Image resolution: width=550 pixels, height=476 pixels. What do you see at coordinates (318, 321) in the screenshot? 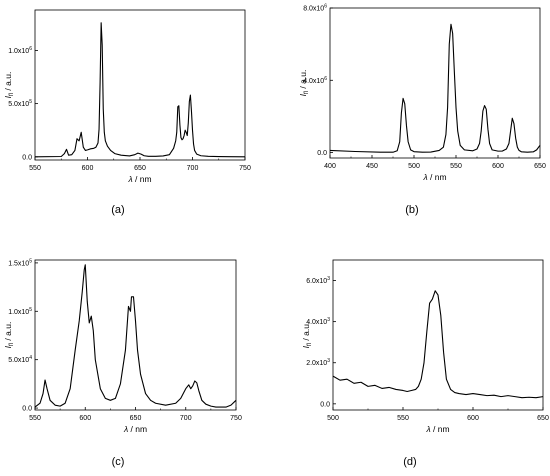
I see `y-tick-label: 4.0x10³` at bounding box center [318, 321].